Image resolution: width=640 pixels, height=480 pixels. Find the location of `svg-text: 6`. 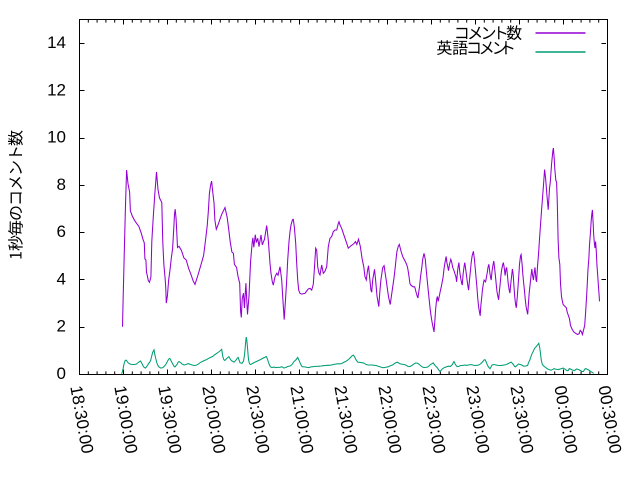

svg-text: 6 is located at coordinates (61, 231).